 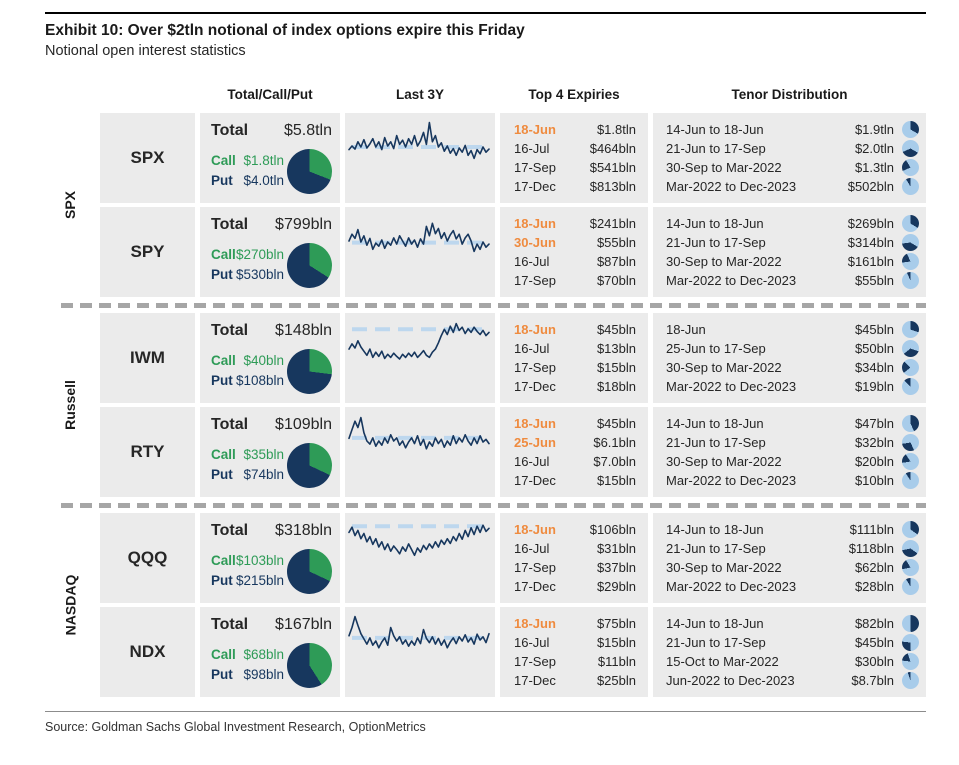 I want to click on expiry-value: $13bln, so click(x=616, y=348).